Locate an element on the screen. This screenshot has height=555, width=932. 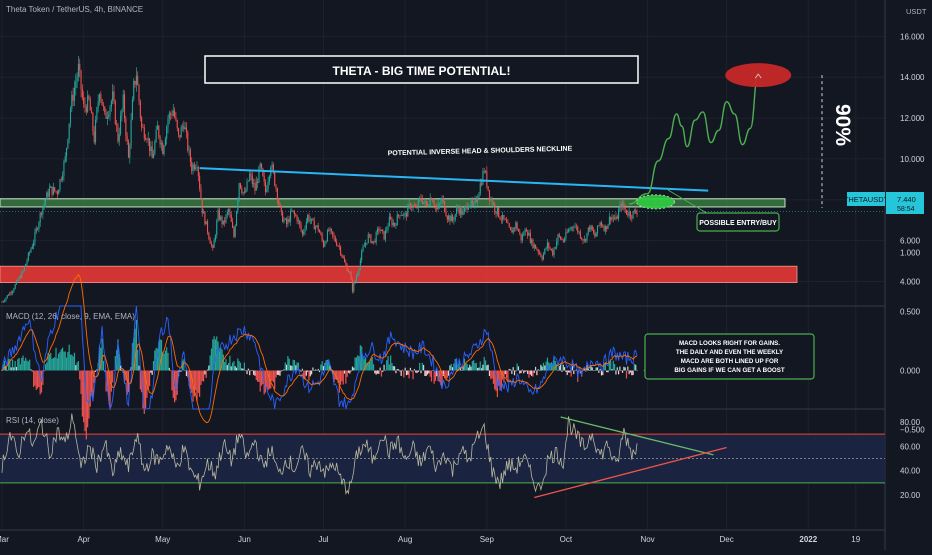
projection-path is located at coordinates (694, 138).